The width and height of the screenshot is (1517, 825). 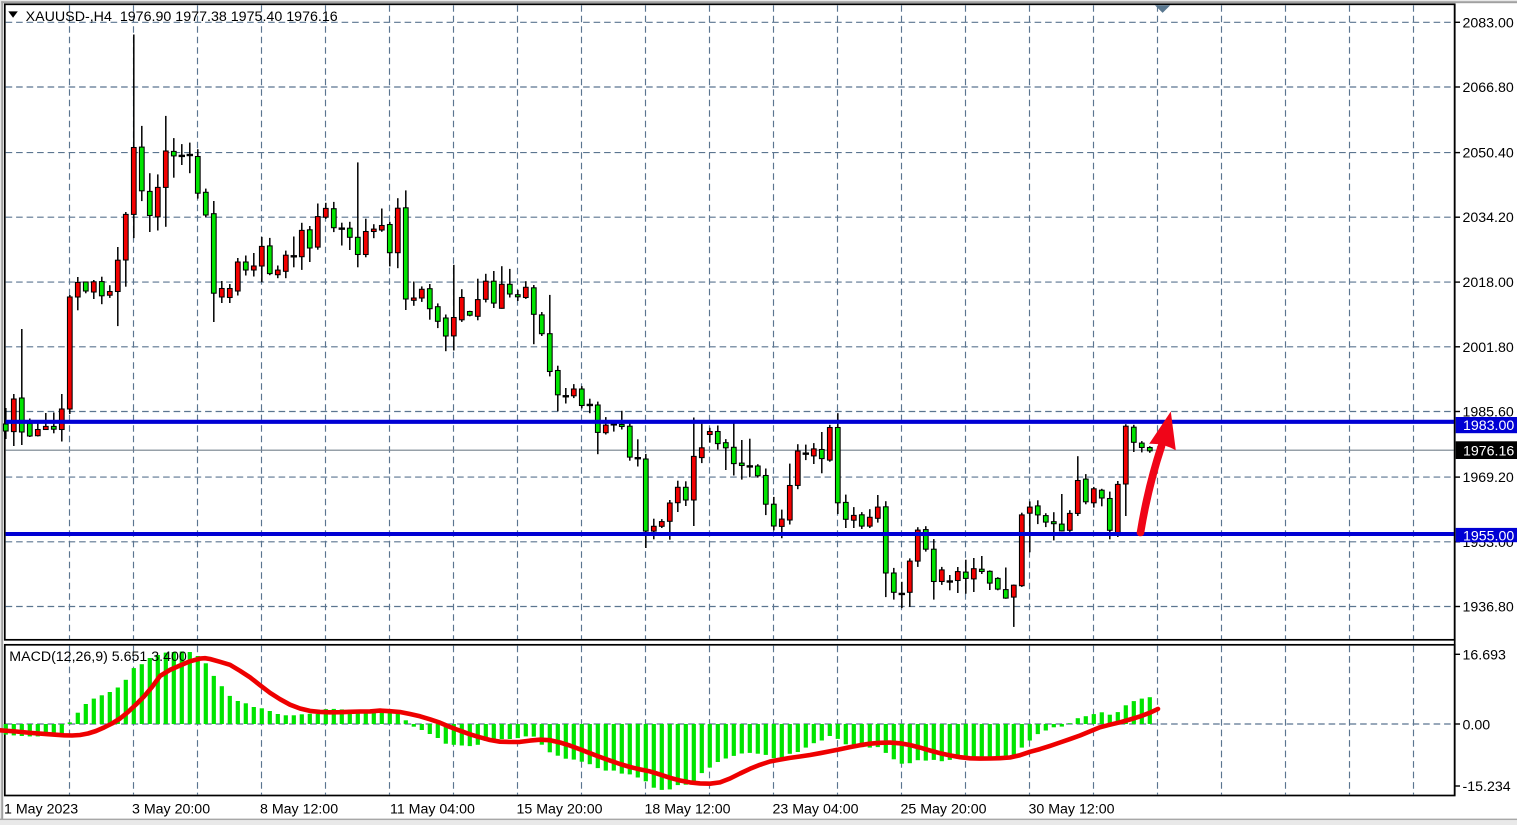 I want to click on svg-text: 1985.60, so click(x=1488, y=413).